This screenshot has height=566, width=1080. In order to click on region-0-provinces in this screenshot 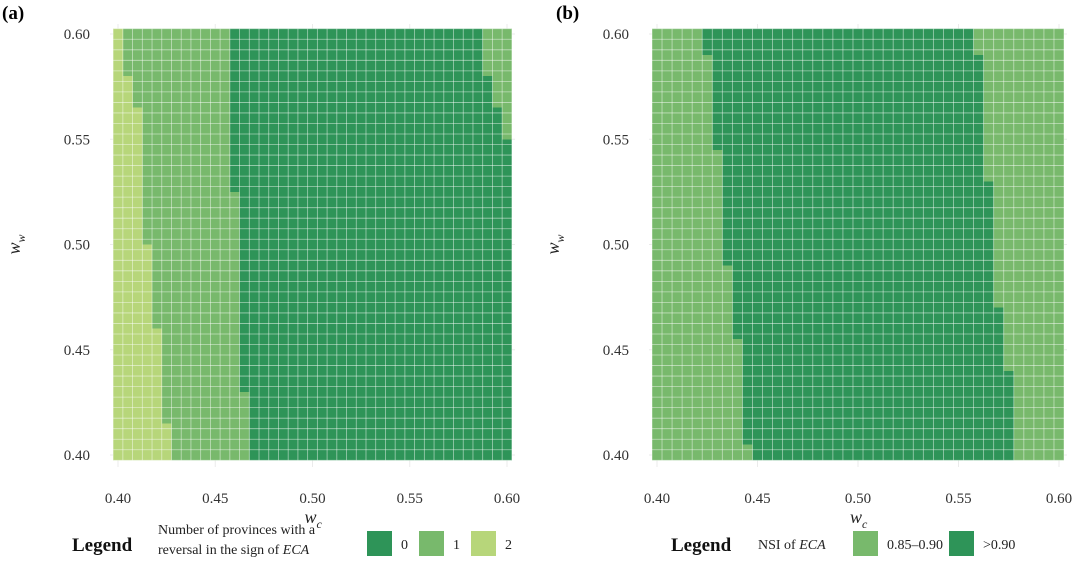, I will do `click(380, 442)`.